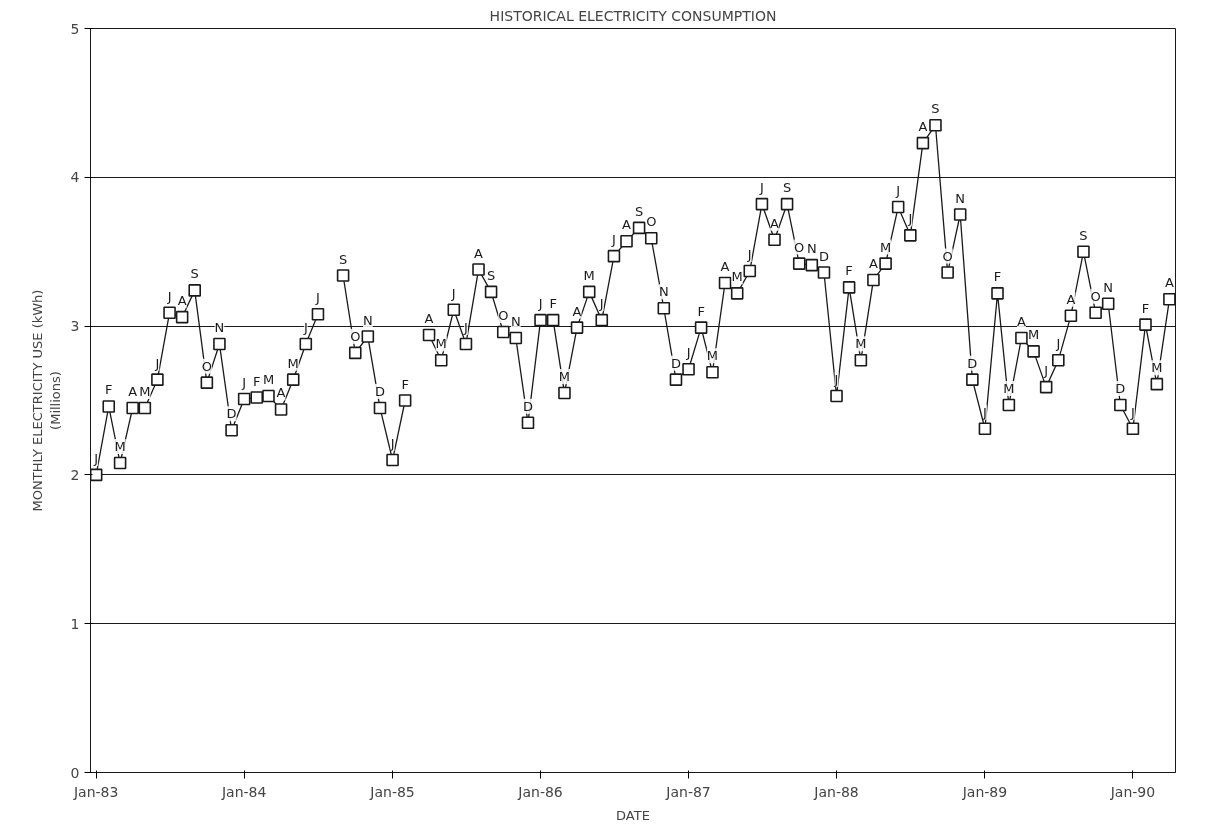  Describe the element at coordinates (984, 791) in the screenshot. I see `x-tick-label: Jan-89` at that location.